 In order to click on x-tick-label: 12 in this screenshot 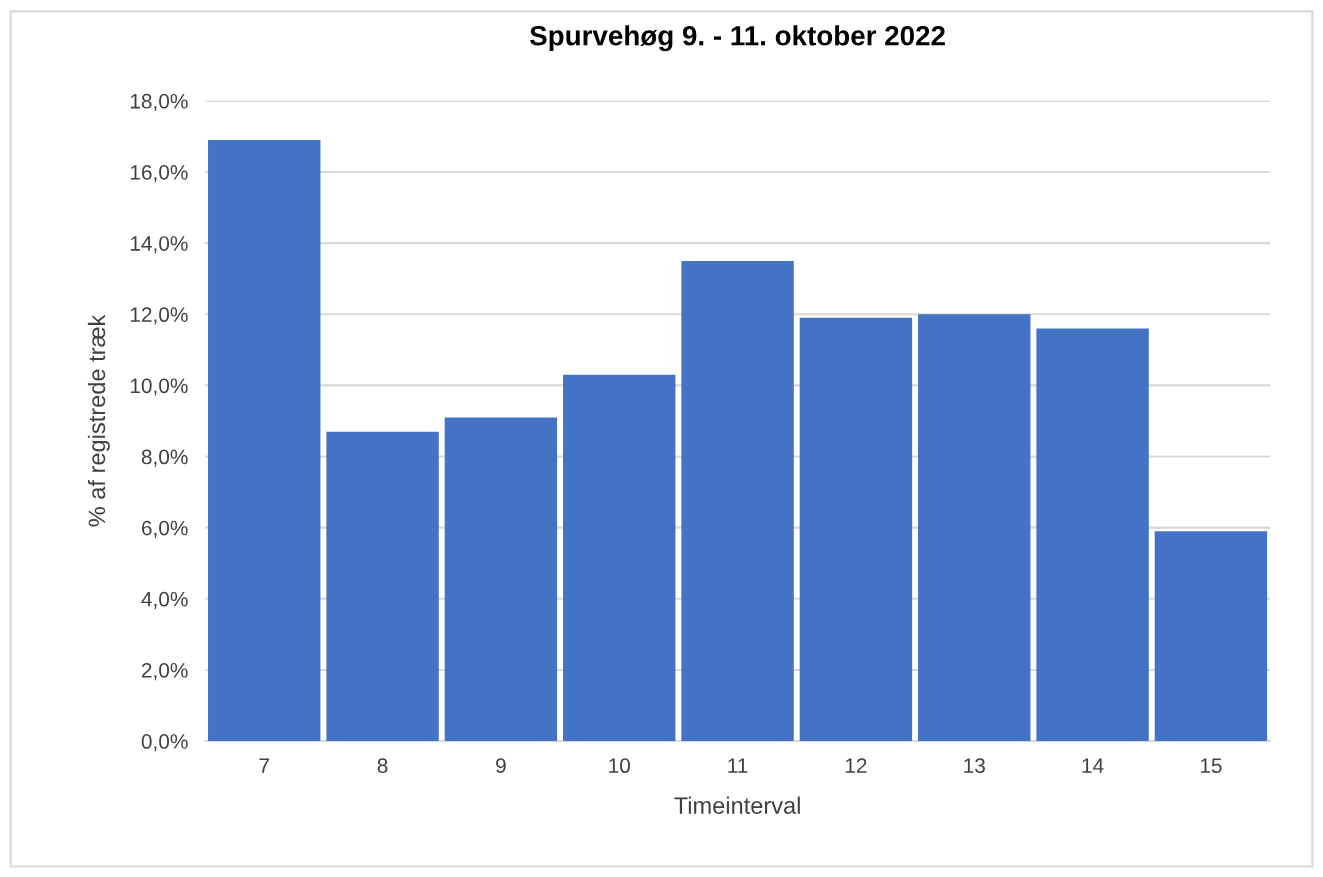, I will do `click(856, 765)`.